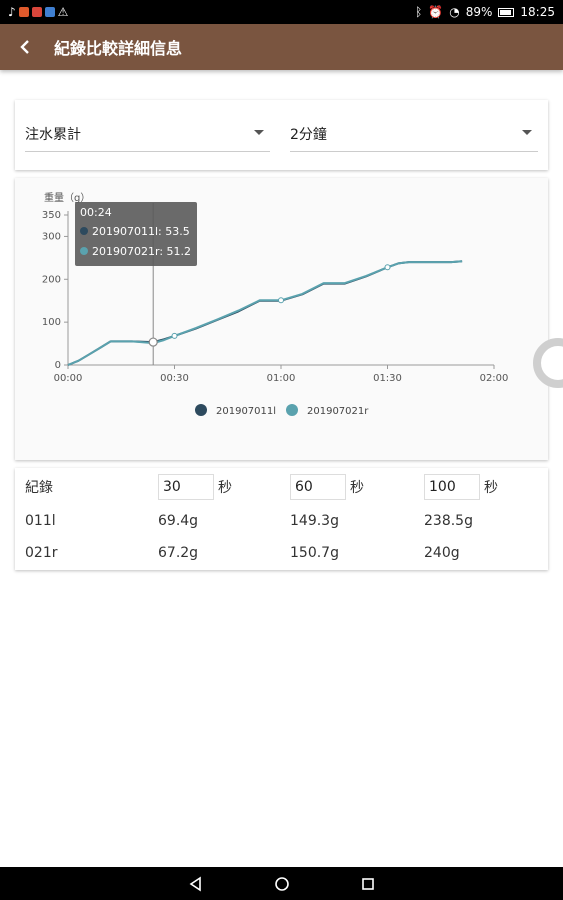 The image size is (563, 900). Describe the element at coordinates (178, 553) in the screenshot. I see `weight-value: 67.2g` at that location.